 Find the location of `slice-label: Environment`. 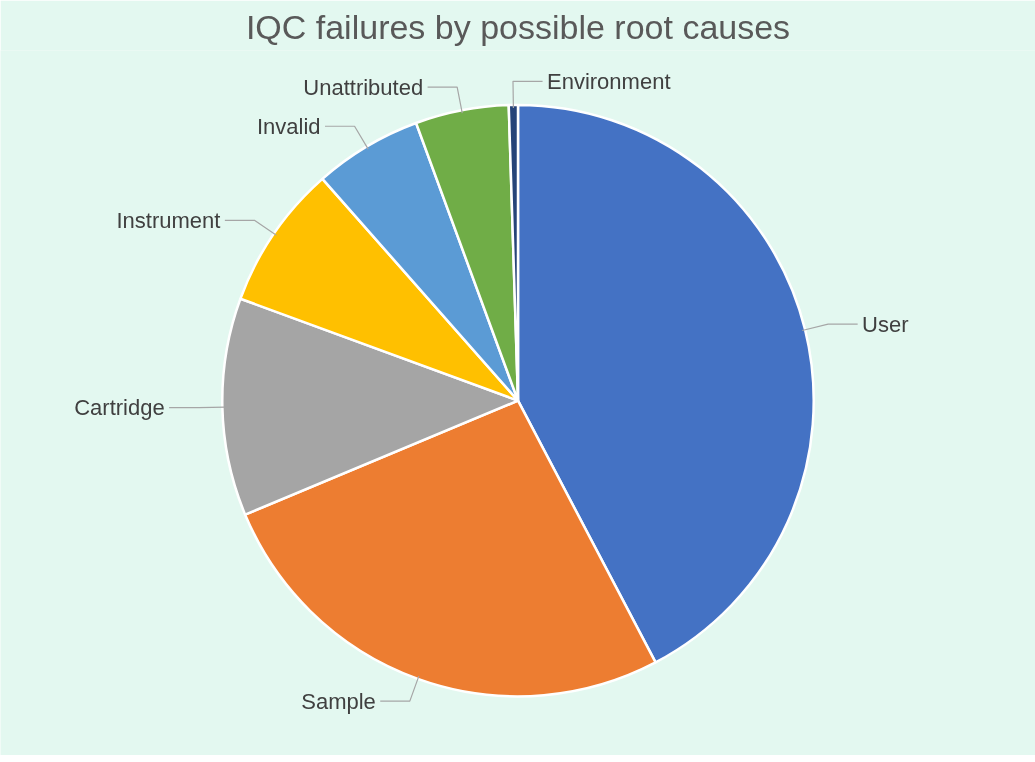

slice-label: Environment is located at coordinates (608, 81).